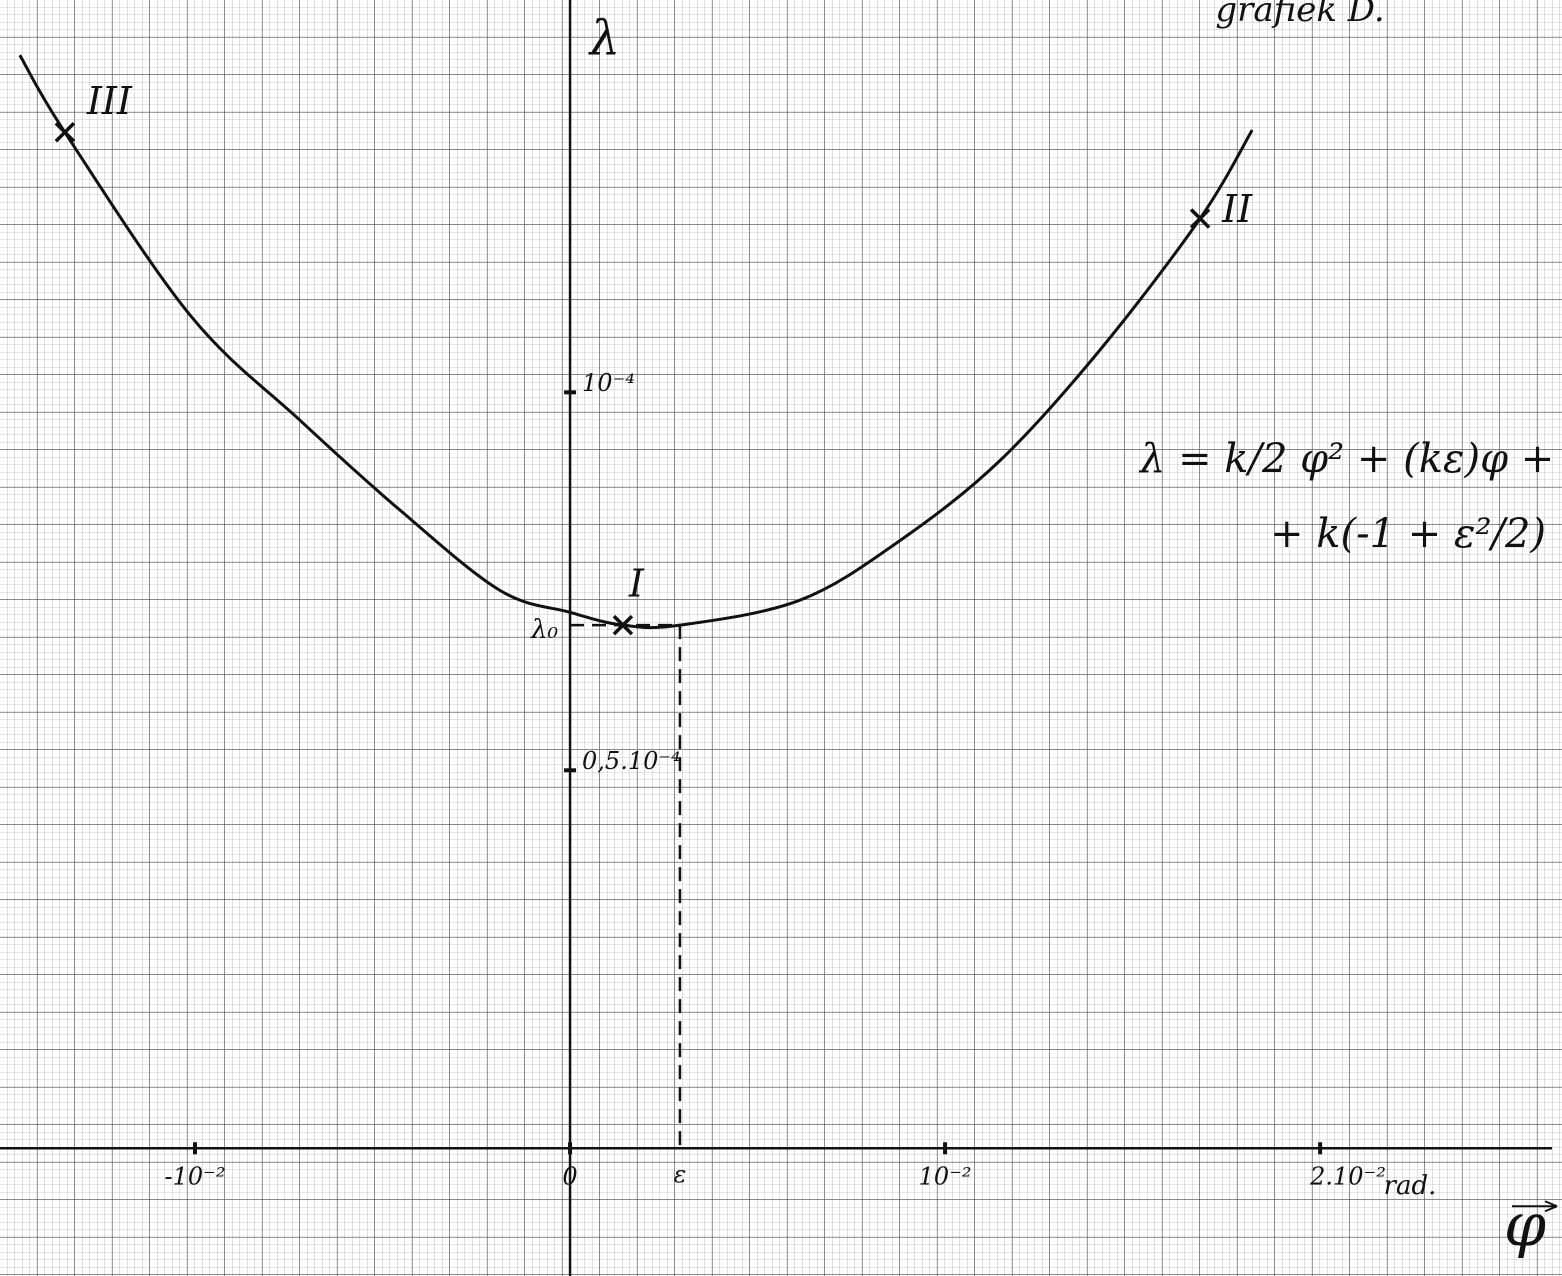 The width and height of the screenshot is (1562, 1276). What do you see at coordinates (1299, 15) in the screenshot?
I see `chart-title: grafiek D.` at bounding box center [1299, 15].